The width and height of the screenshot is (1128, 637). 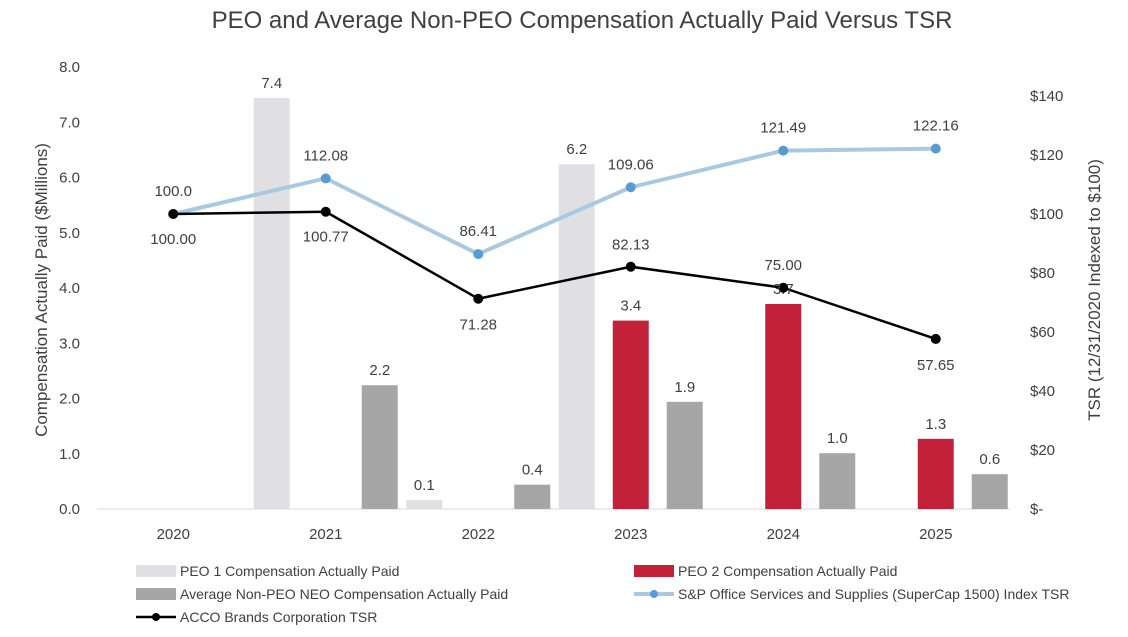 I want to click on line-data-label: 75.00, so click(x=783, y=265).